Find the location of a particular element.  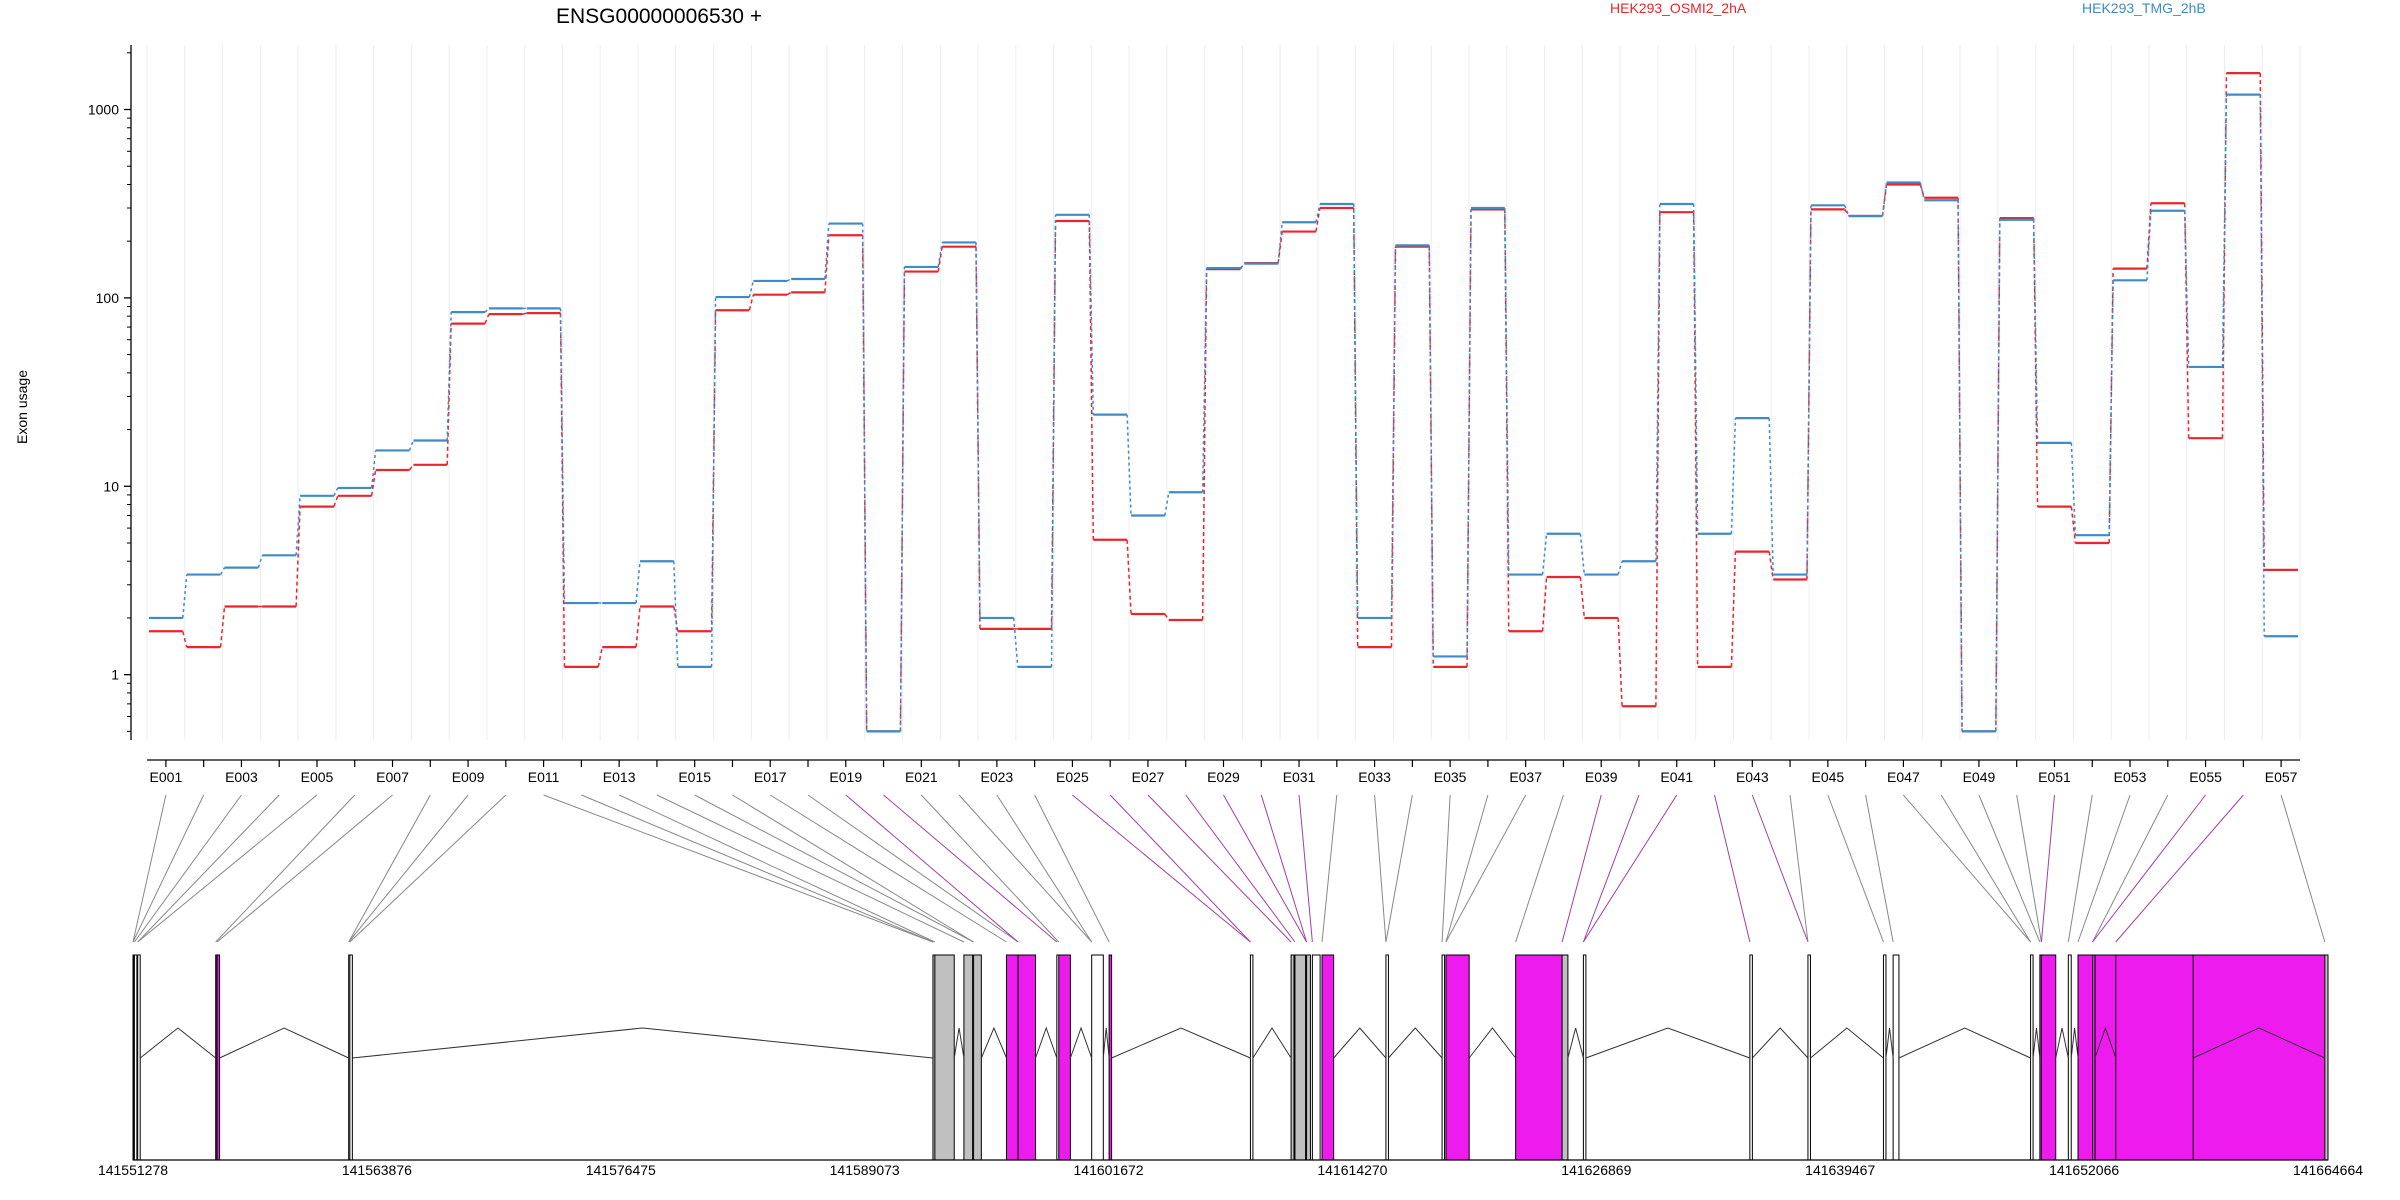

exon-tick-label: E029 is located at coordinates (1223, 777).